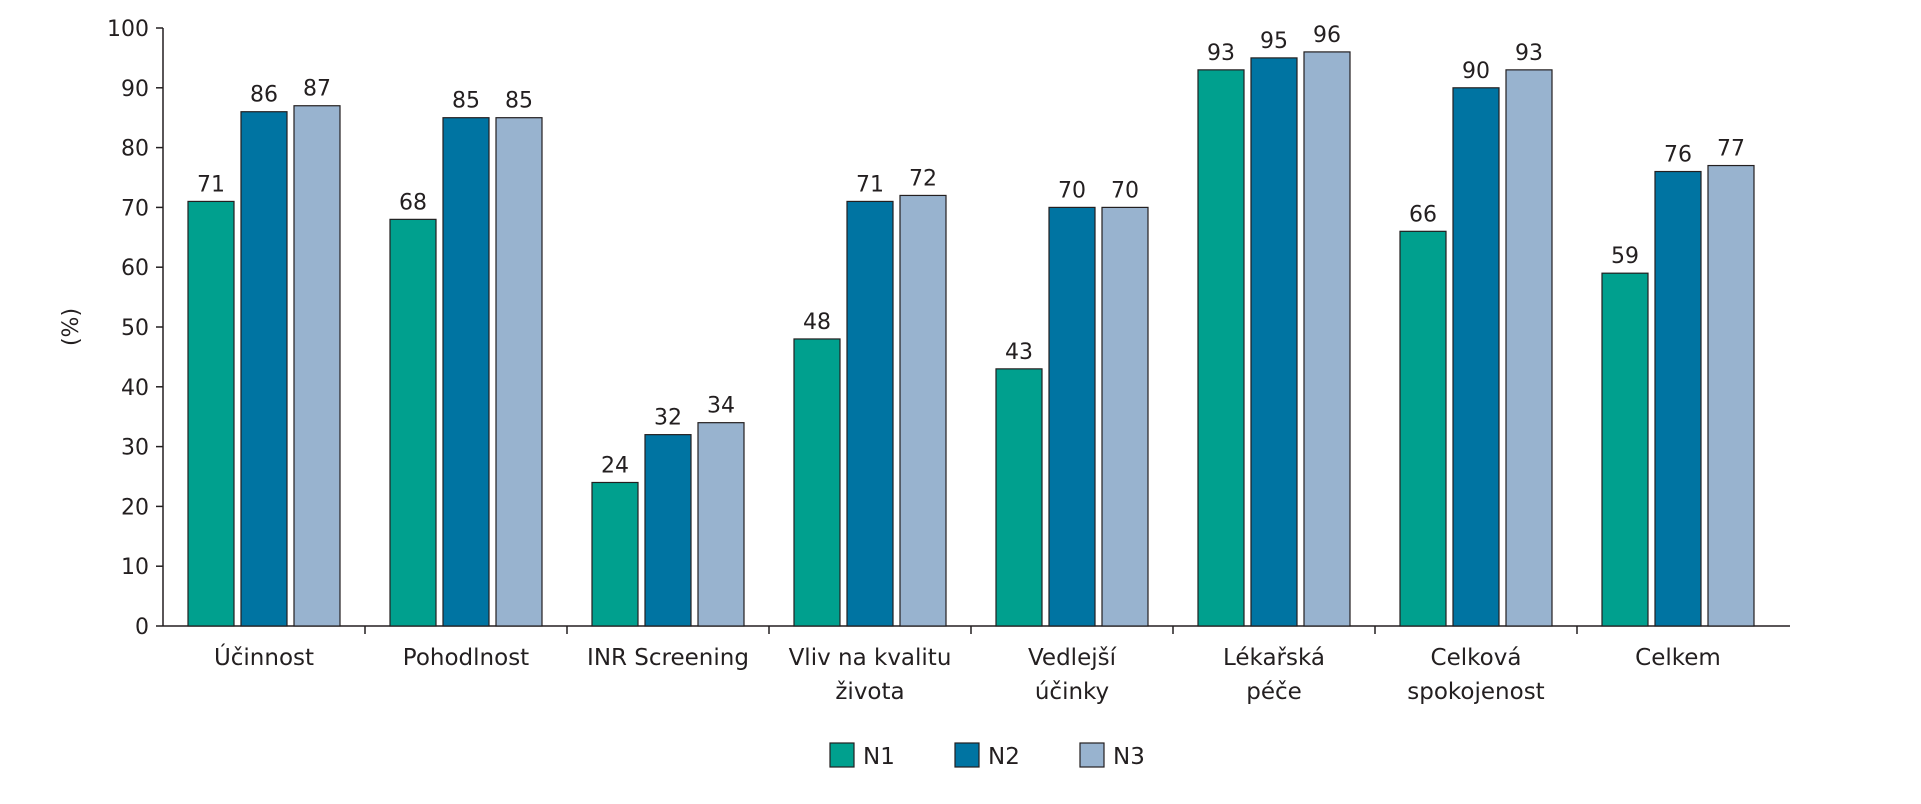 The image size is (1921, 804). What do you see at coordinates (668, 658) in the screenshot?
I see `category-label: INR Screening` at bounding box center [668, 658].